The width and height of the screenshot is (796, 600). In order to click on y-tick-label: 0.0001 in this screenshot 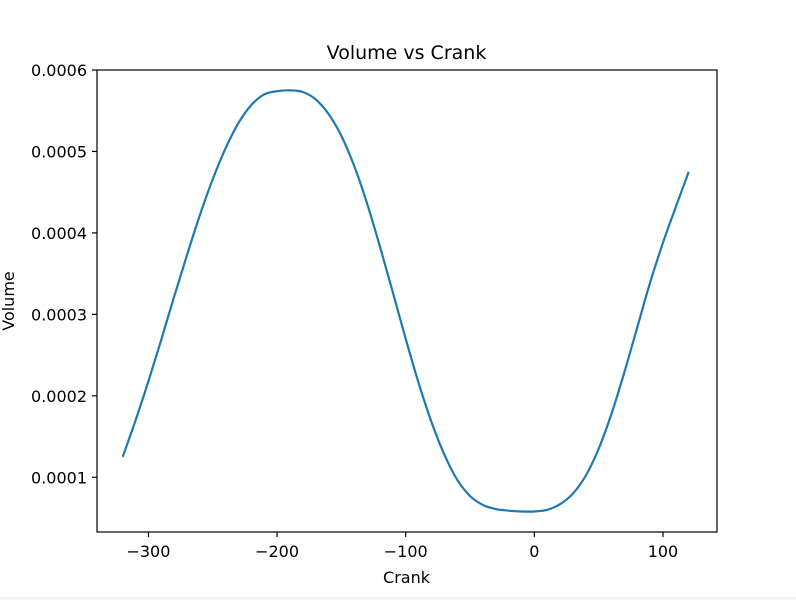, I will do `click(59, 477)`.